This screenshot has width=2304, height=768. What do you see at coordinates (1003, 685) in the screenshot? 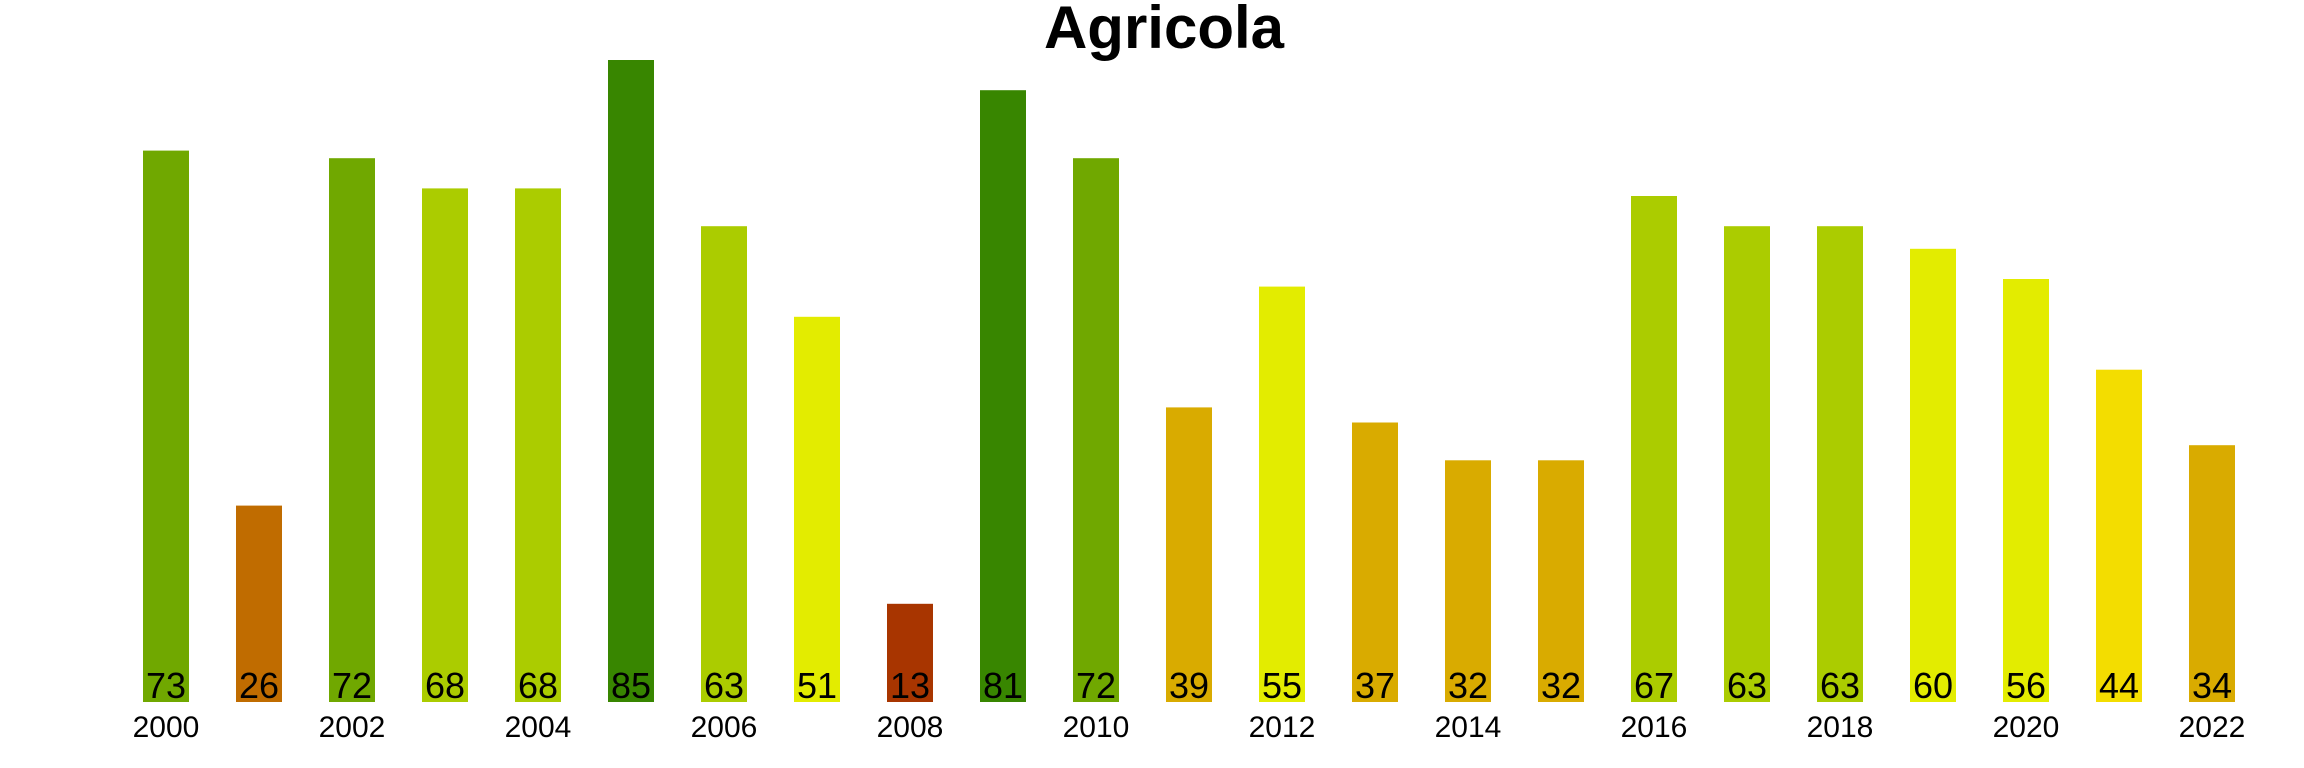
I see `value-label-2009: 81` at bounding box center [1003, 685].